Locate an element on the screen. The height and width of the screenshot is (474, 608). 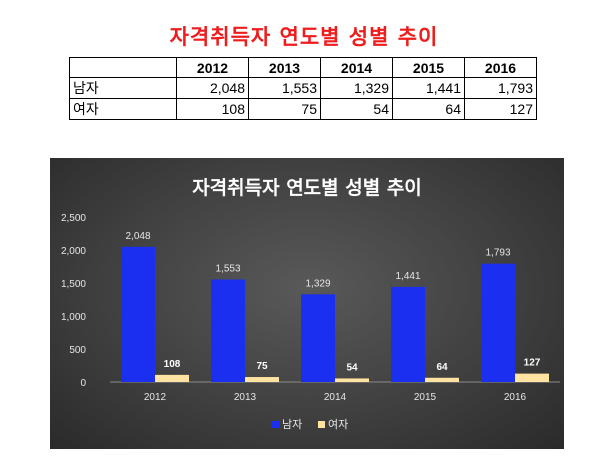
table-cell: 1,329 is located at coordinates (356, 88).